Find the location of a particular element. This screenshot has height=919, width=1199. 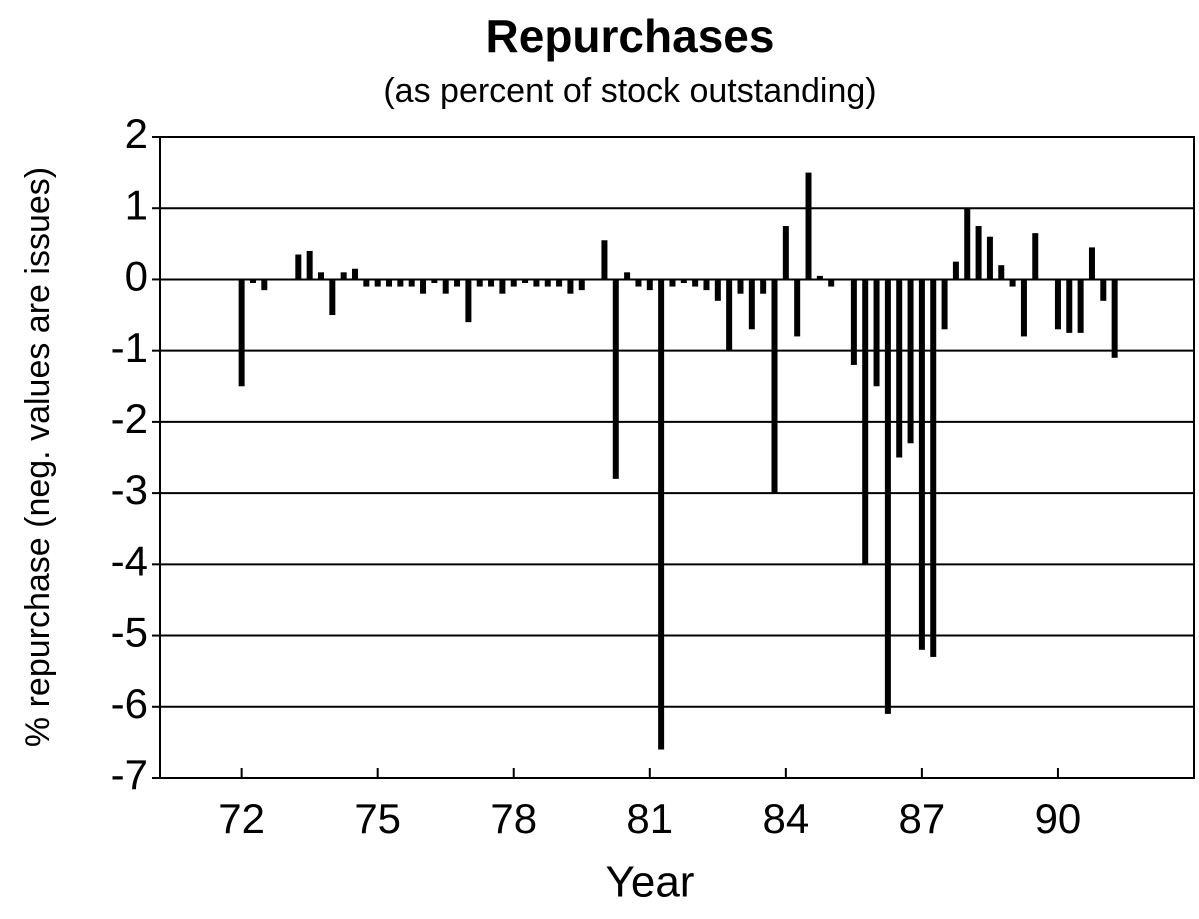

chart-title: Repurchases is located at coordinates (630, 36).